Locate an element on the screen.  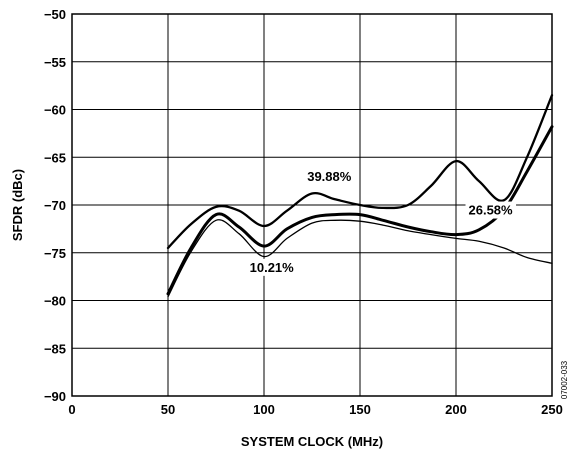
y-tick-label: −80 is located at coordinates (55, 301).